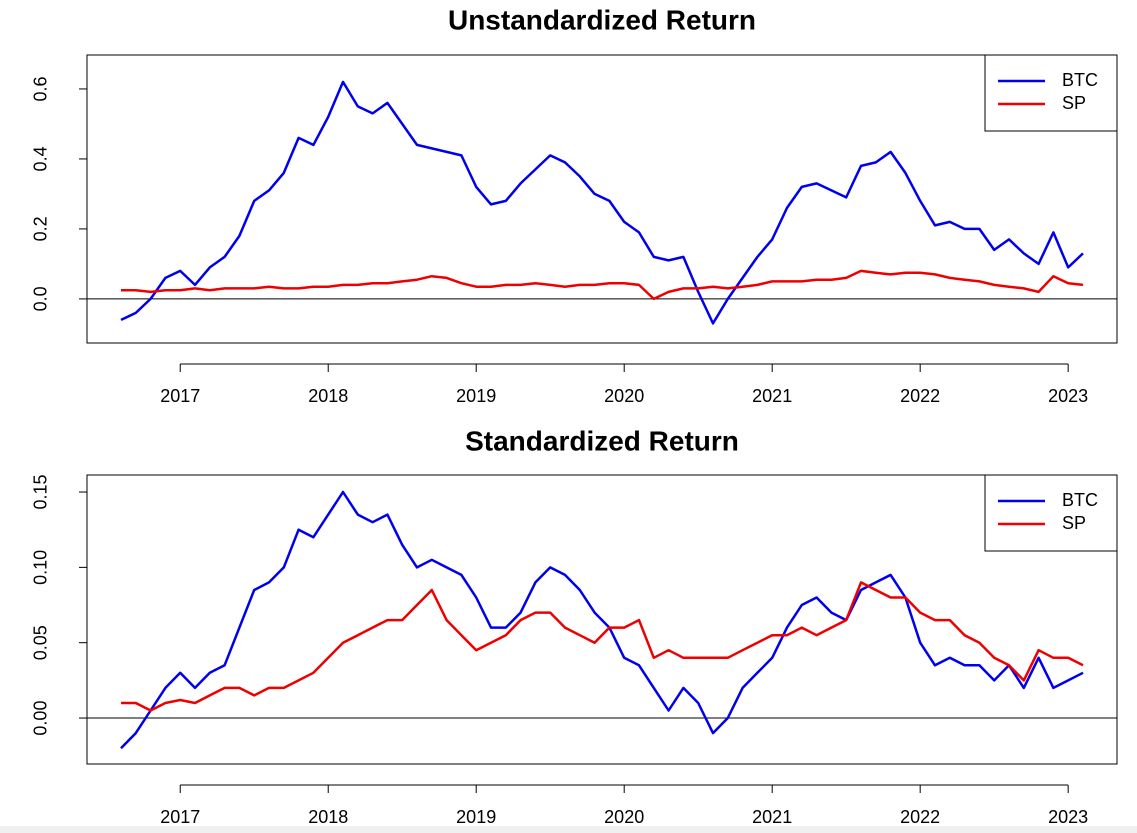 The width and height of the screenshot is (1137, 833). Describe the element at coordinates (41, 492) in the screenshot. I see `y-tick-label: 0.15` at that location.